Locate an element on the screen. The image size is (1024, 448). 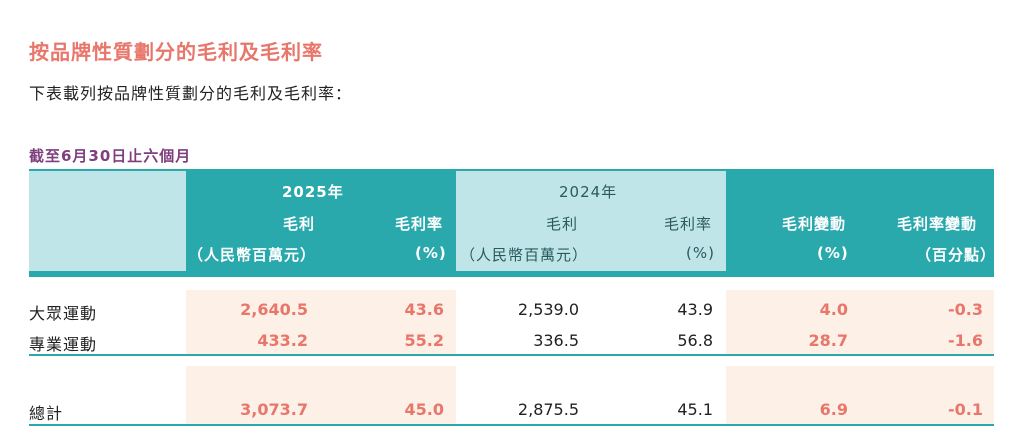
row-label: 大眾運動 is located at coordinates (63, 313).